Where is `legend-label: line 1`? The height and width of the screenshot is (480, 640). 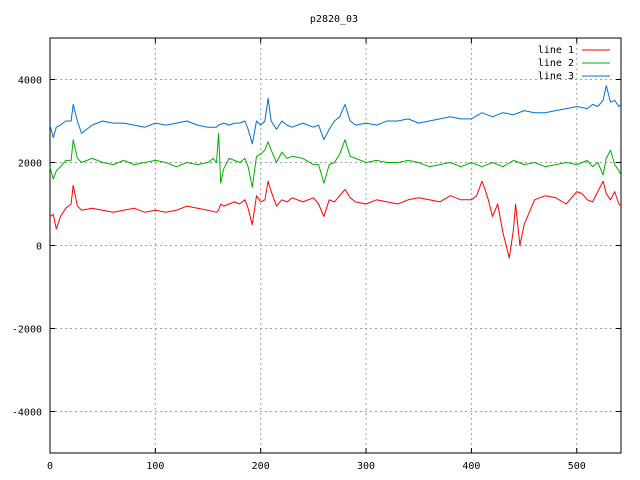
legend-label: line 1 is located at coordinates (556, 50).